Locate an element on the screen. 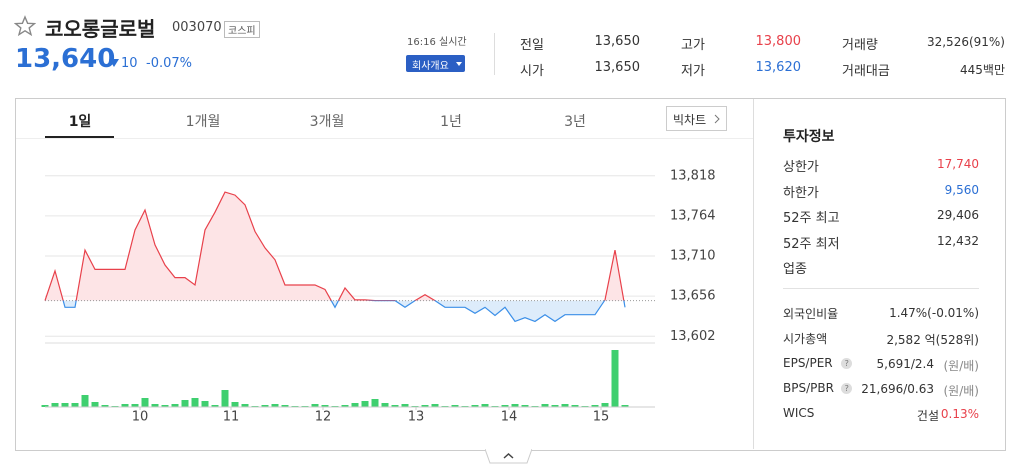 This screenshot has height=473, width=1036. invest-label: 52주 최저 is located at coordinates (811, 244).